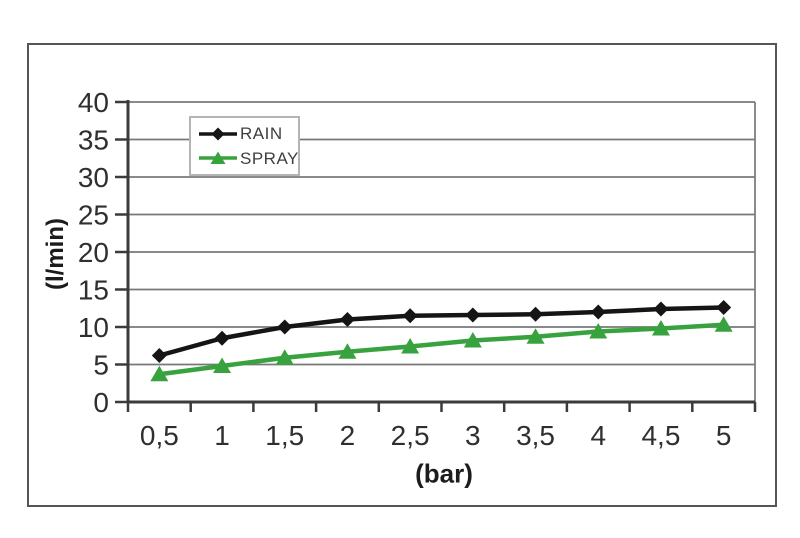 Image resolution: width=800 pixels, height=538 pixels. Describe the element at coordinates (55, 254) in the screenshot. I see `y-axis-title: (l/min)` at that location.